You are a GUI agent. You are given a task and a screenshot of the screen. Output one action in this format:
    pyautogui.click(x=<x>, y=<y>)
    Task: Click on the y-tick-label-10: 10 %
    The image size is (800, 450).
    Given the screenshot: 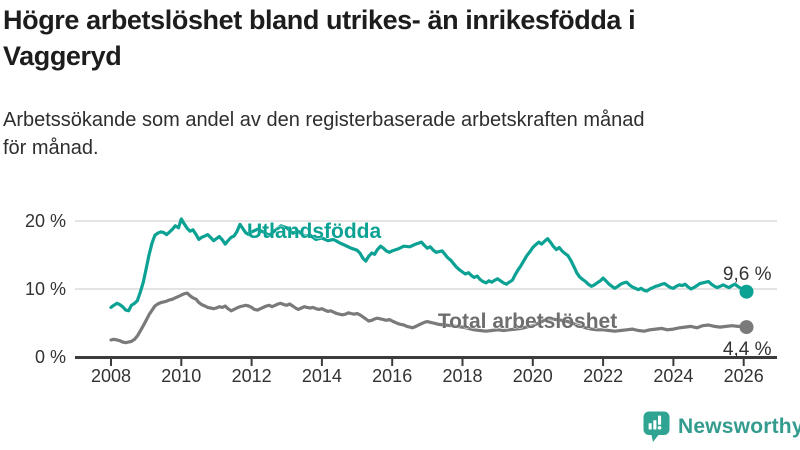 What is the action you would take?
    pyautogui.click(x=45, y=289)
    